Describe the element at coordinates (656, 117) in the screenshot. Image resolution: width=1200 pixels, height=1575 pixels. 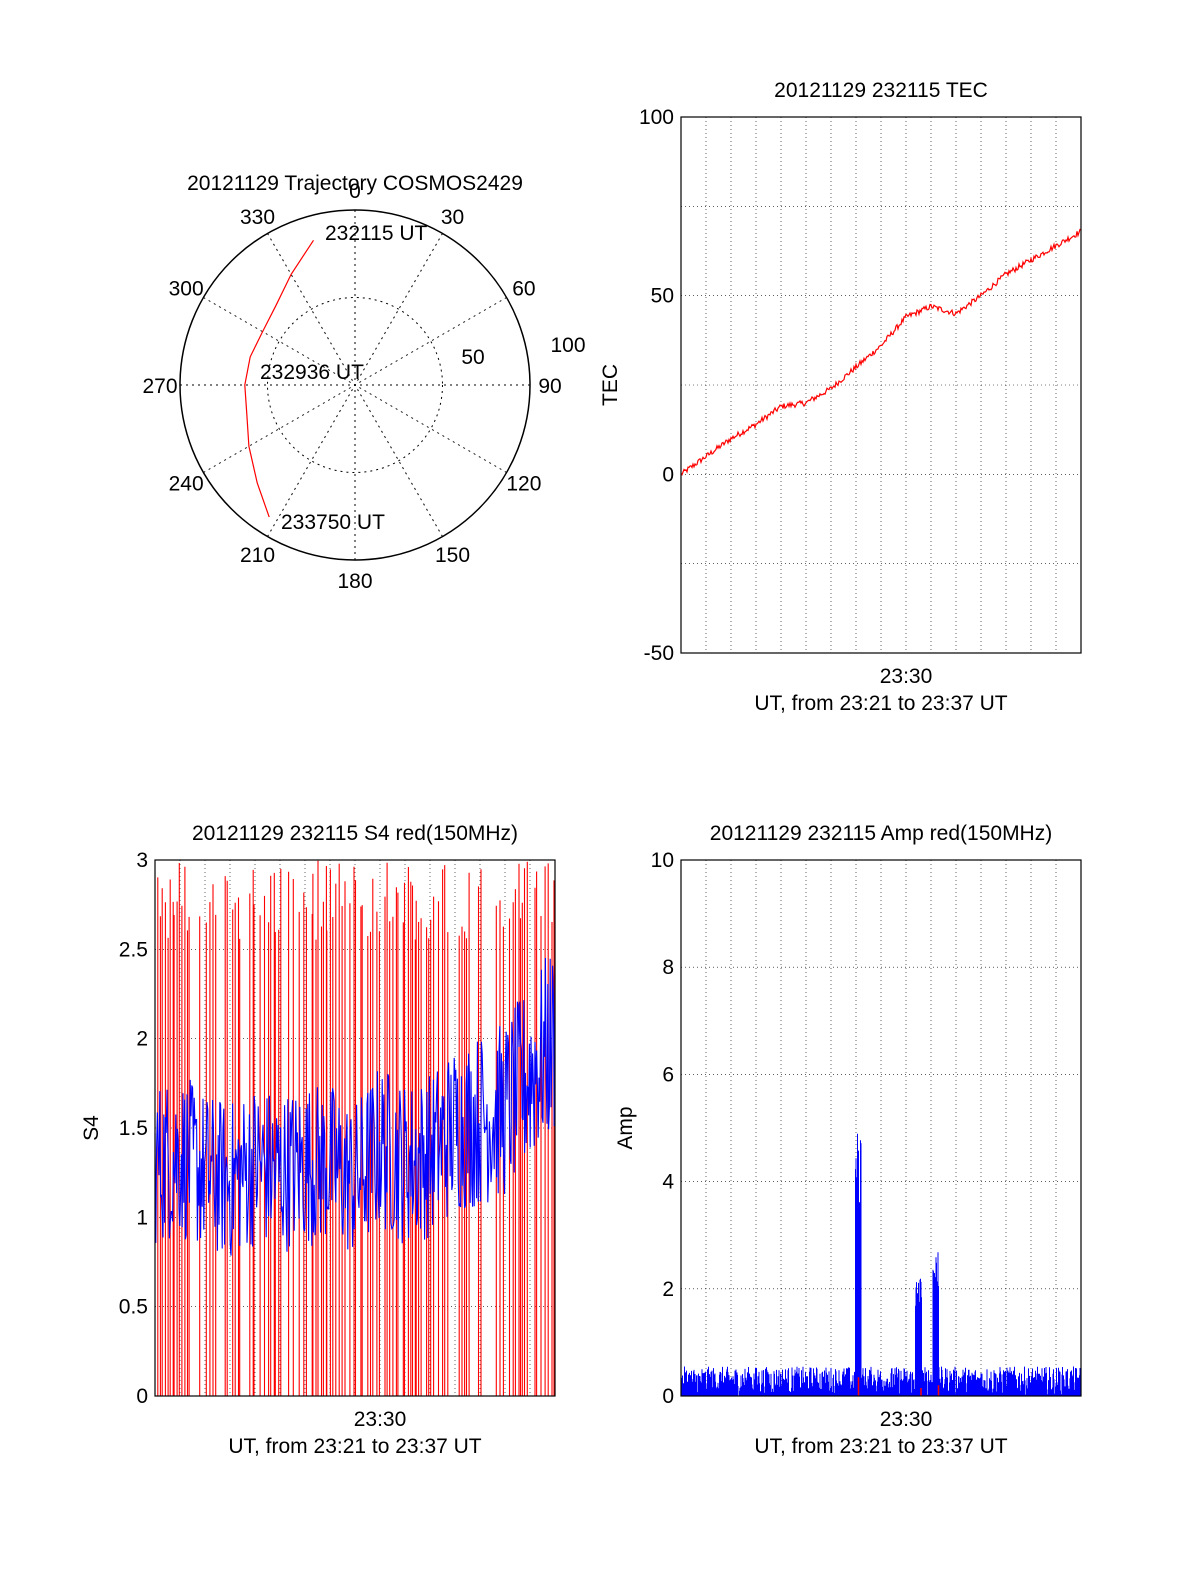
I see `y-tick-label: 100` at that location.